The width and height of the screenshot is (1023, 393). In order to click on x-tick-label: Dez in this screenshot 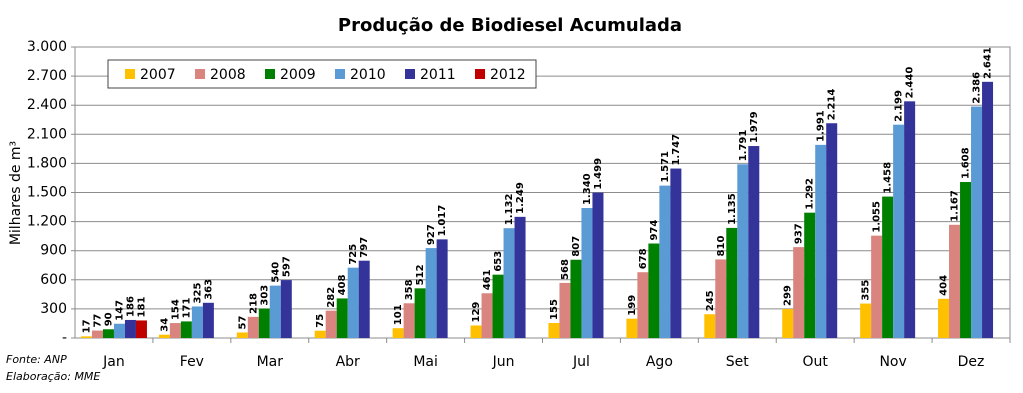, I will do `click(971, 362)`.